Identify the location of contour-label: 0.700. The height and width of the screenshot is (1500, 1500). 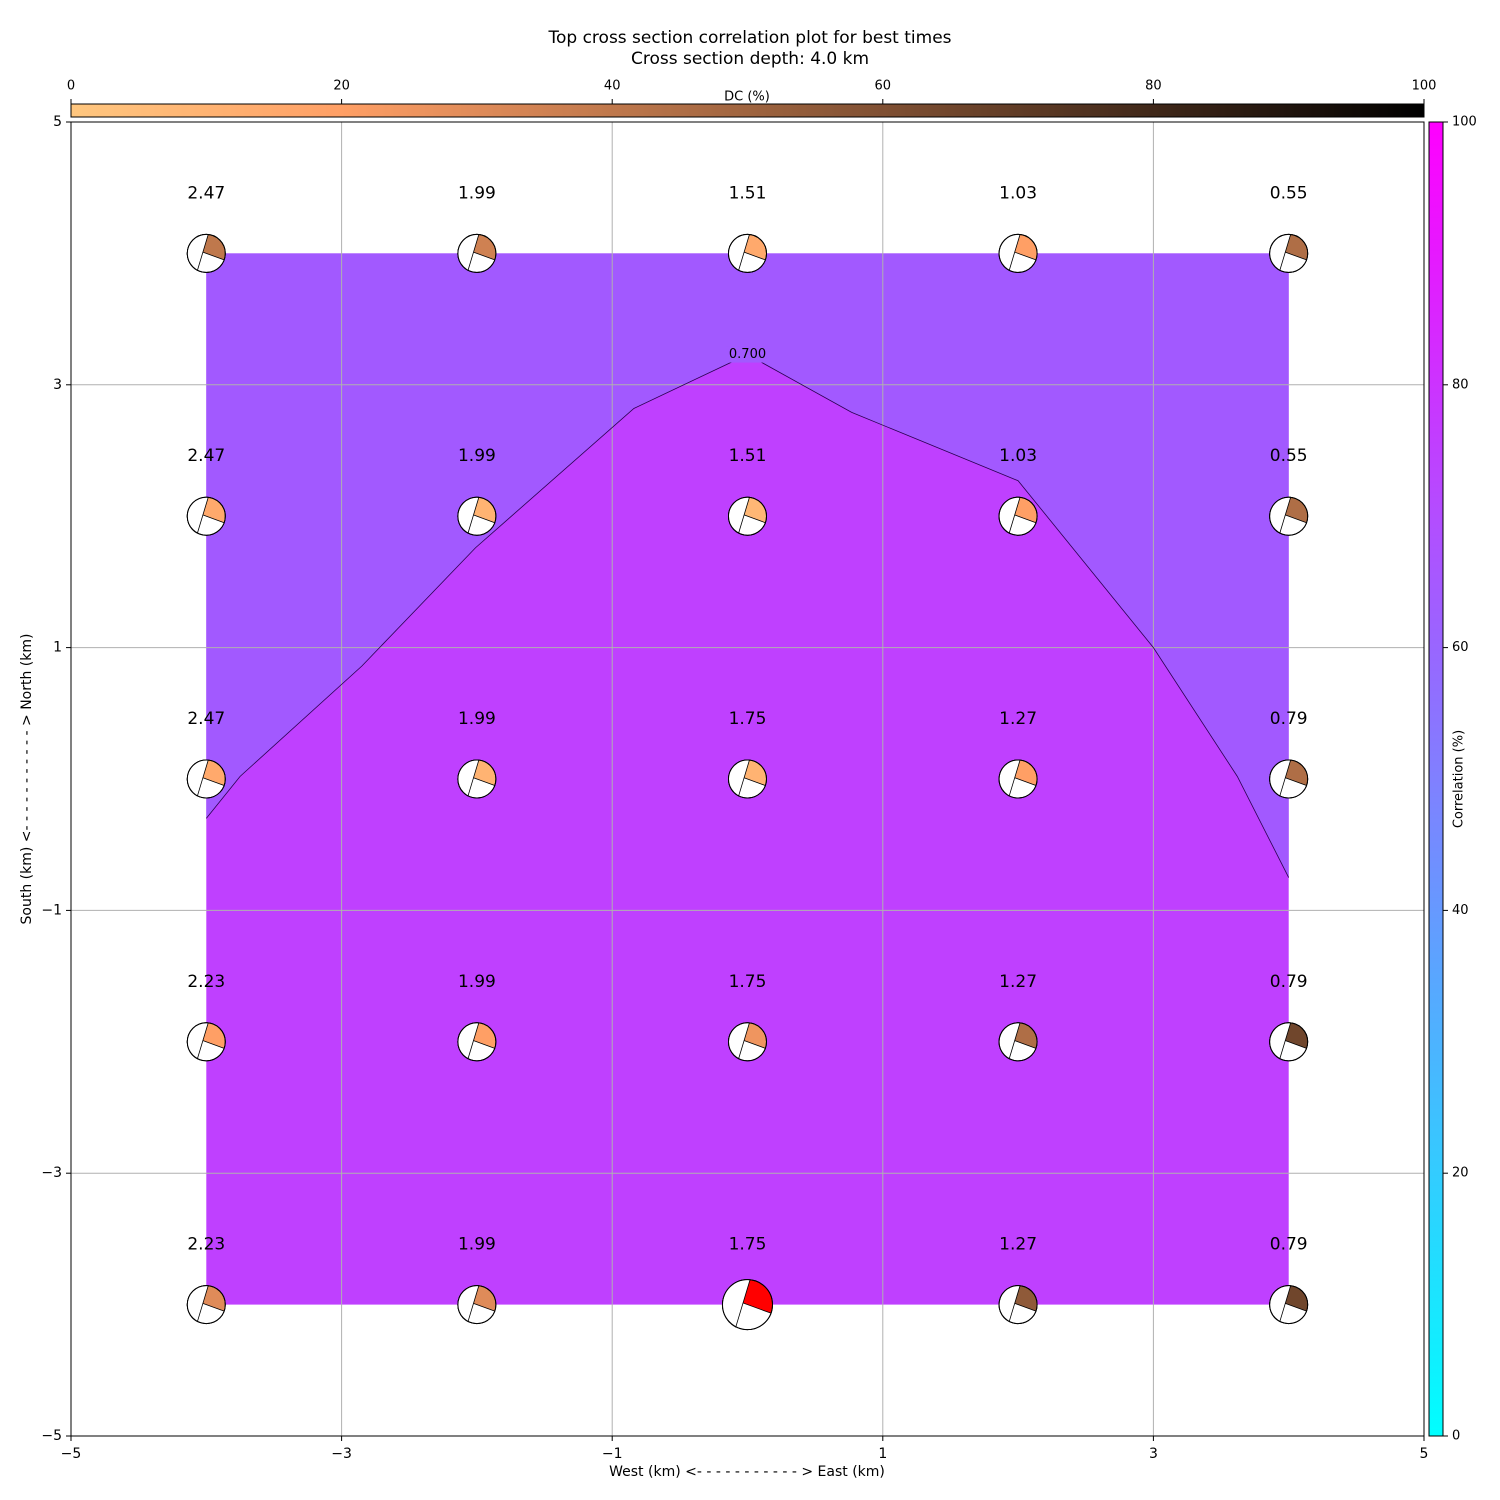
(747, 354).